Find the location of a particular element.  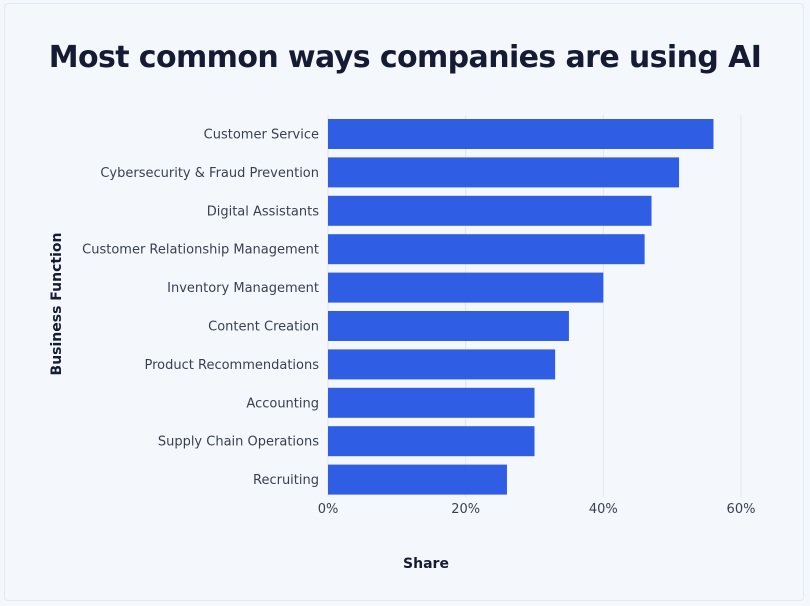

category-label: Content Creation is located at coordinates (263, 327).